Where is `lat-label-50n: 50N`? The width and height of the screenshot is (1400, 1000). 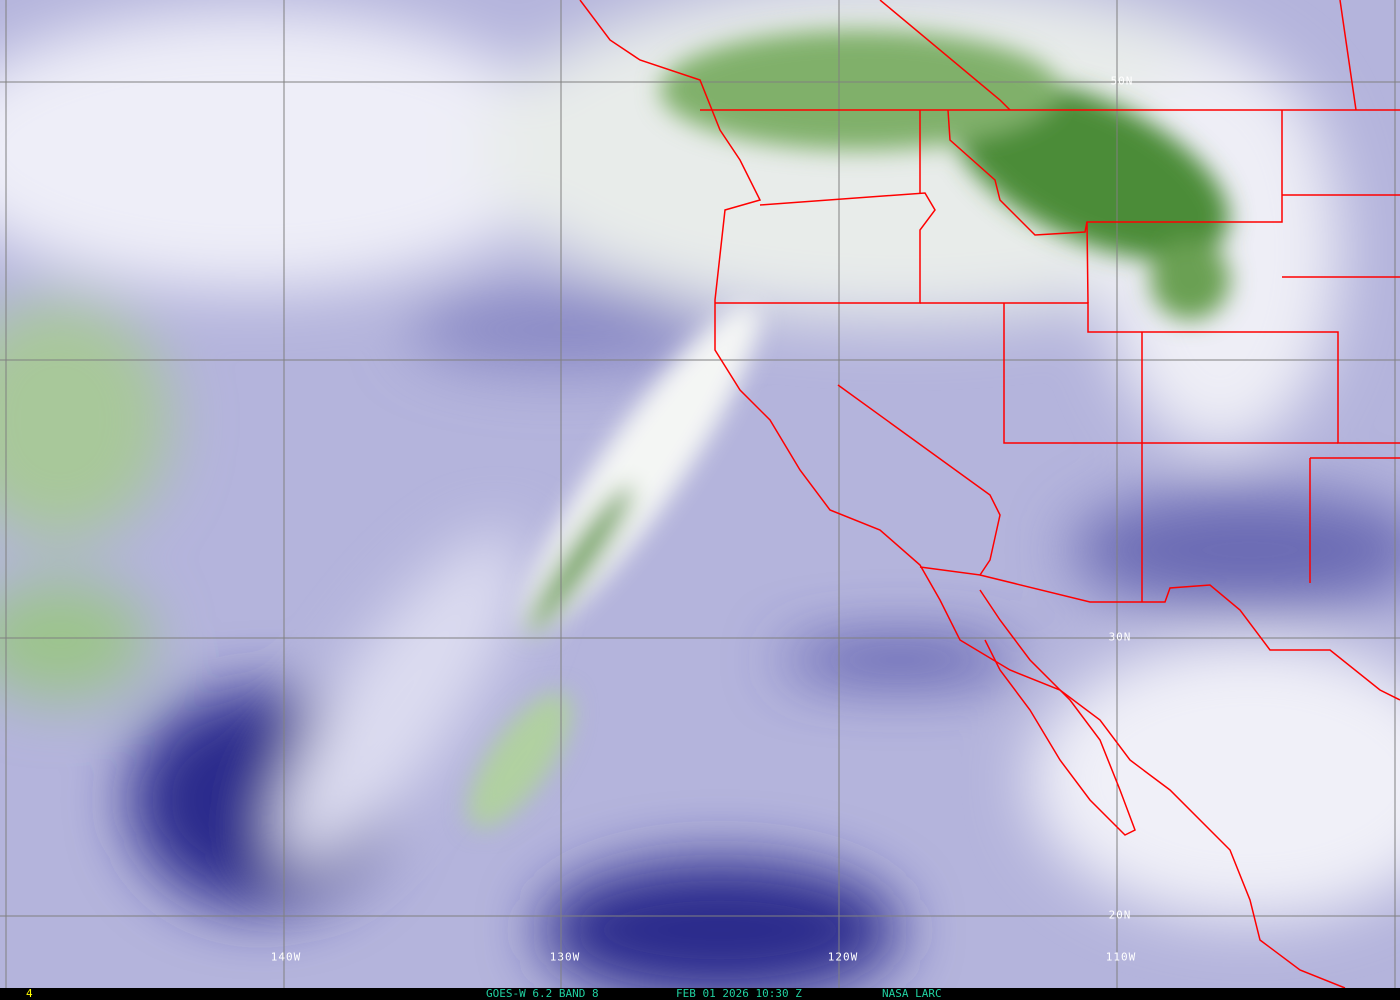 lat-label-50n: 50N is located at coordinates (1122, 81).